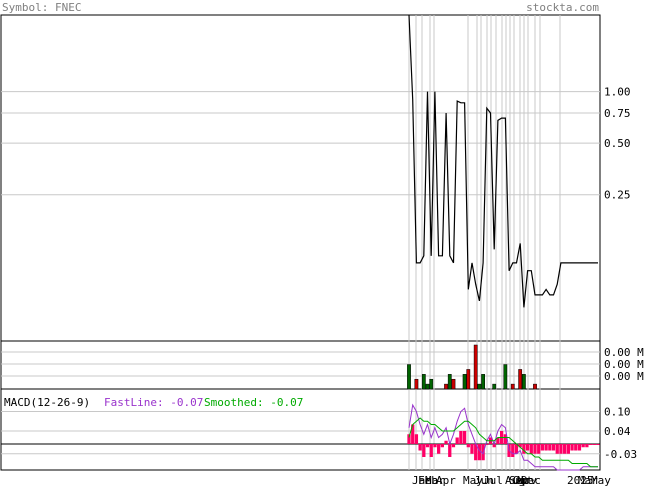 The width and height of the screenshot is (655, 486). I want to click on x-tick-label: Sep, so click(519, 480).